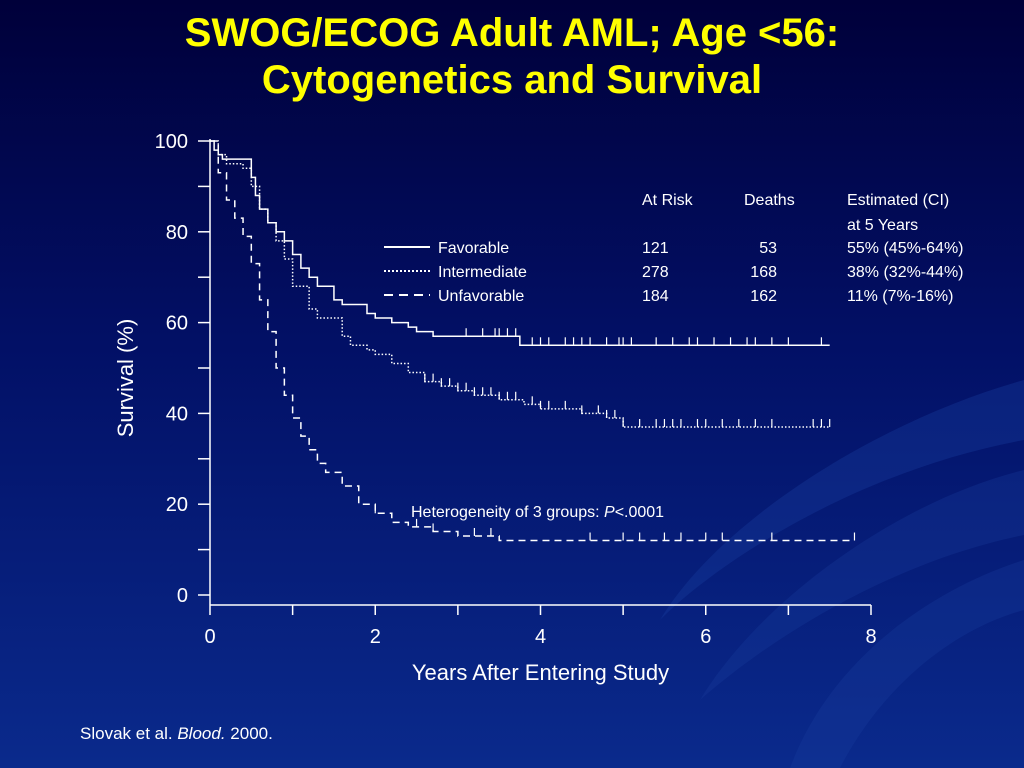  Describe the element at coordinates (512, 80) in the screenshot. I see `title-line-2: Cytogenetics and Survival` at that location.